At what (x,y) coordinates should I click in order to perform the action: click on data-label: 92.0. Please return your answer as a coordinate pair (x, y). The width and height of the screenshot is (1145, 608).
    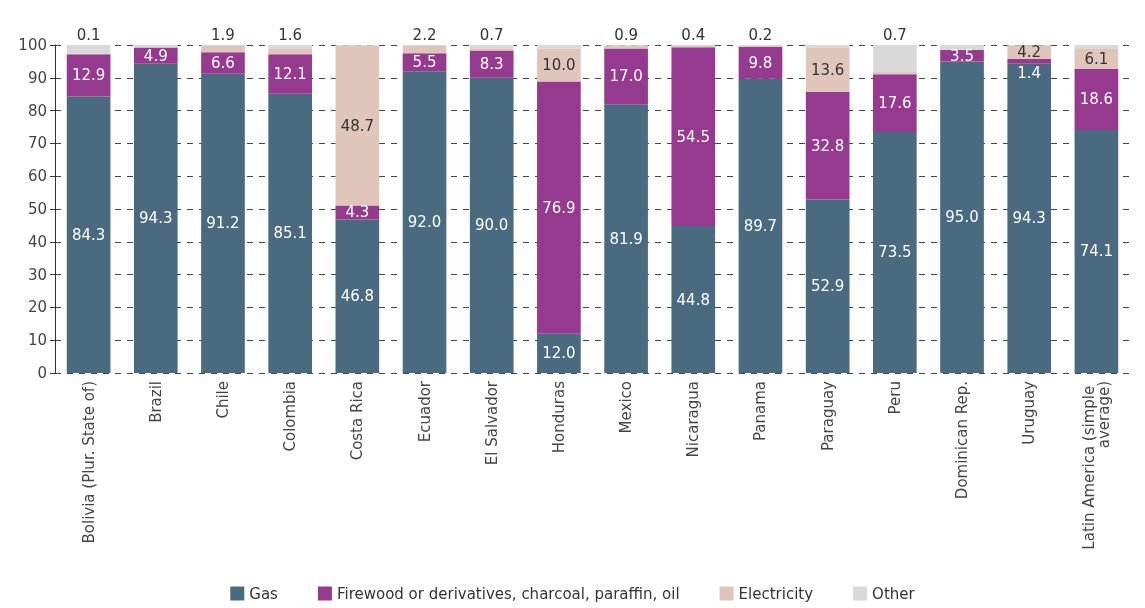
    Looking at the image, I should click on (424, 222).